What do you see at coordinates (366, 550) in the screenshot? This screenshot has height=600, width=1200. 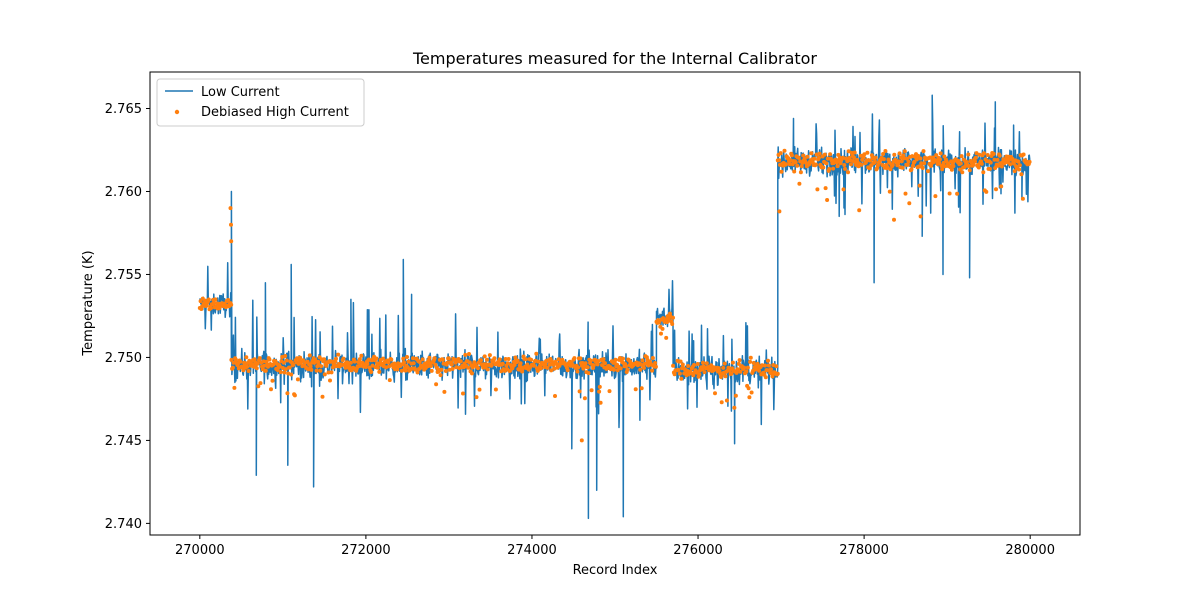 I see `x-tick-label: 272000` at bounding box center [366, 550].